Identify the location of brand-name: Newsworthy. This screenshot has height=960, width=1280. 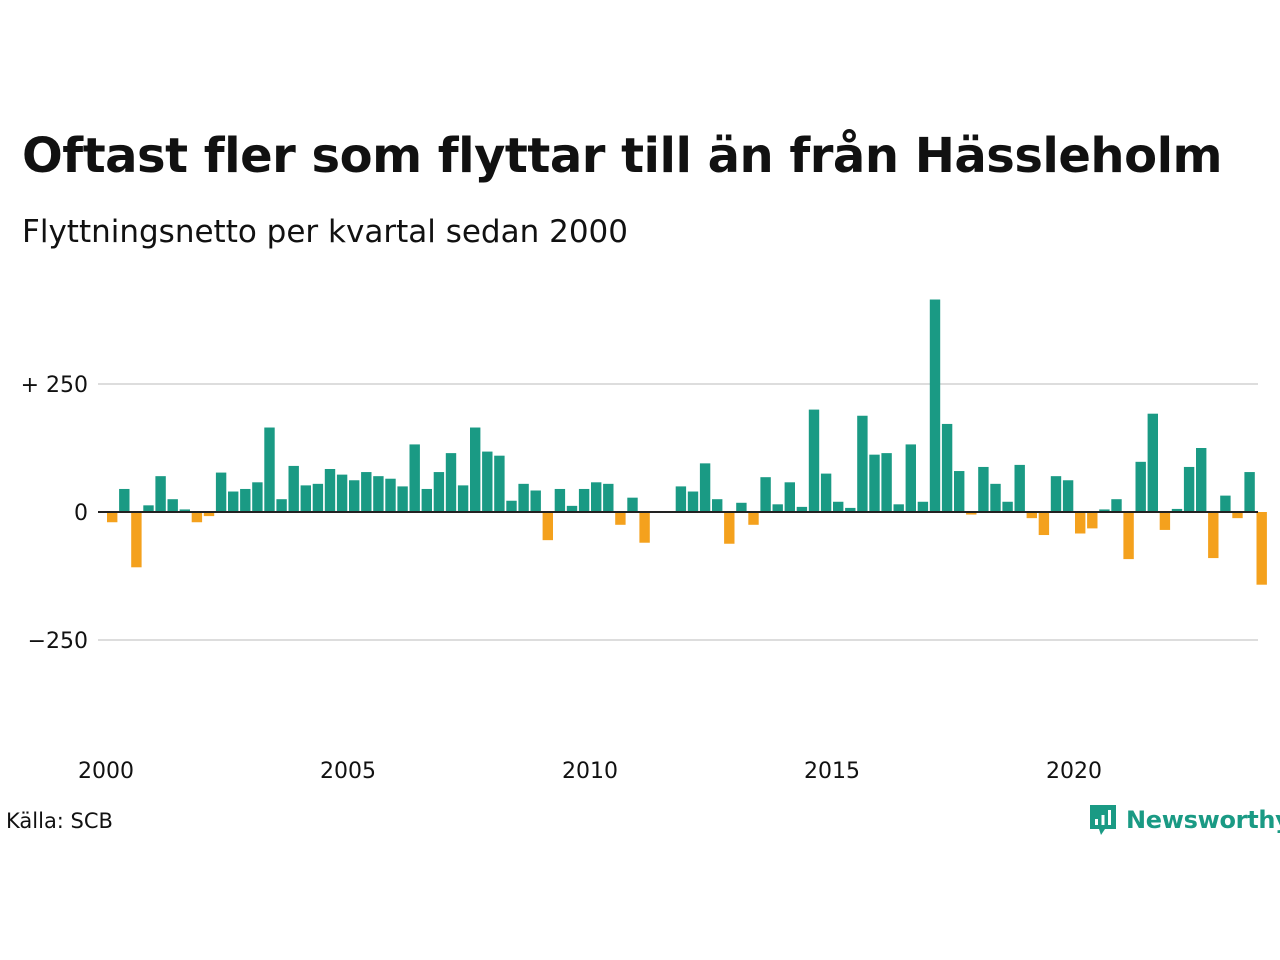
(1203, 820).